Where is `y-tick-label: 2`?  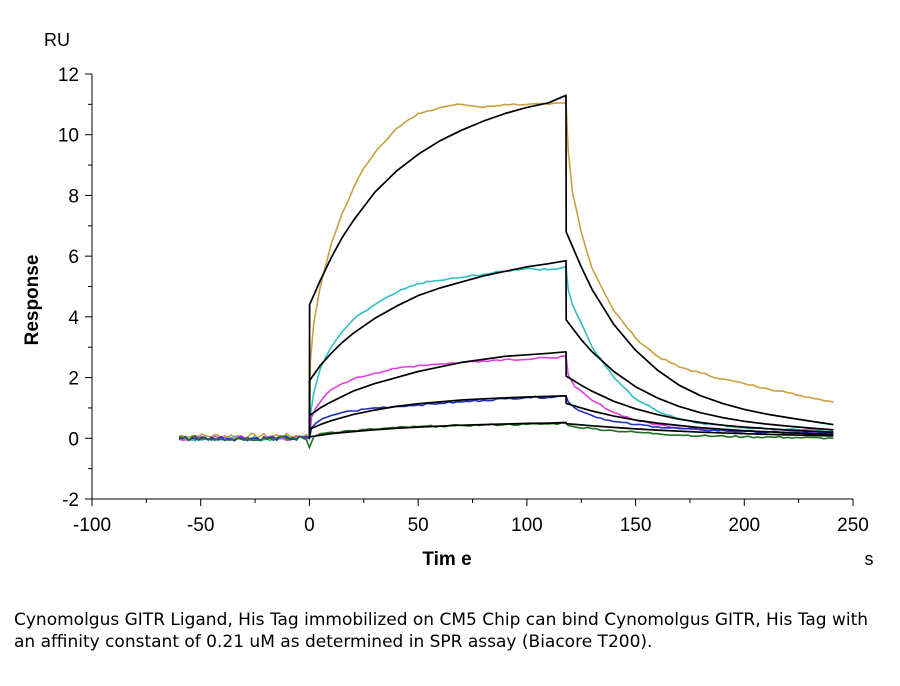 y-tick-label: 2 is located at coordinates (73, 379).